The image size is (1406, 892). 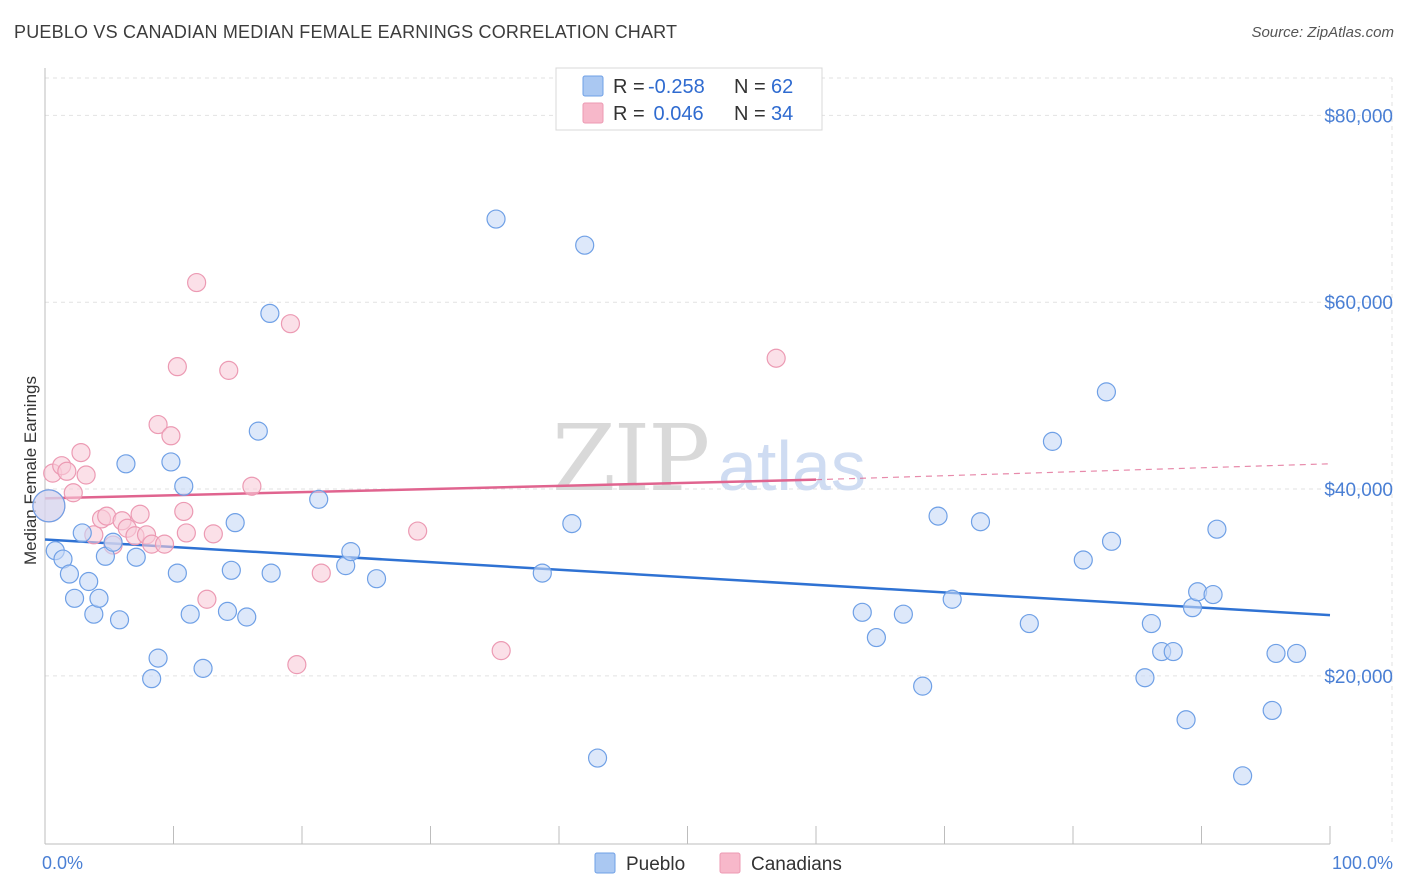 What do you see at coordinates (792, 466) in the screenshot?
I see `watermark-atlas: atlas` at bounding box center [792, 466].